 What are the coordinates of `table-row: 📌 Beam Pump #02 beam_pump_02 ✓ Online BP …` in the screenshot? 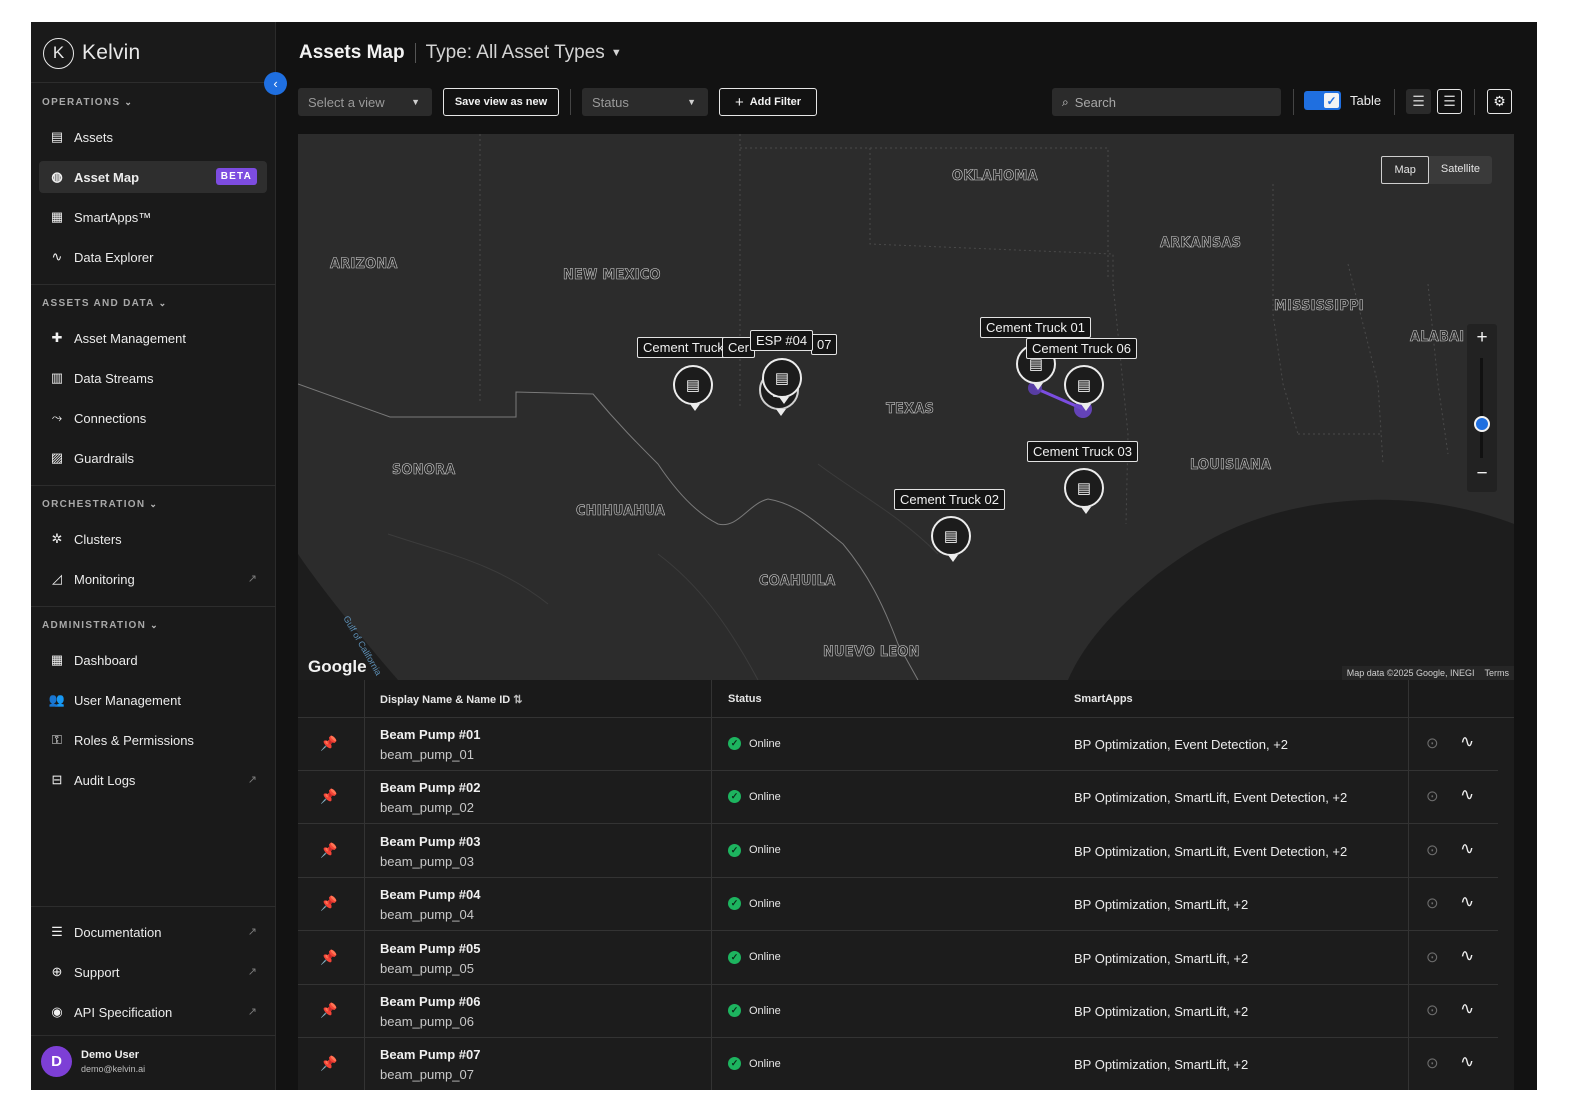 It's located at (898, 798).